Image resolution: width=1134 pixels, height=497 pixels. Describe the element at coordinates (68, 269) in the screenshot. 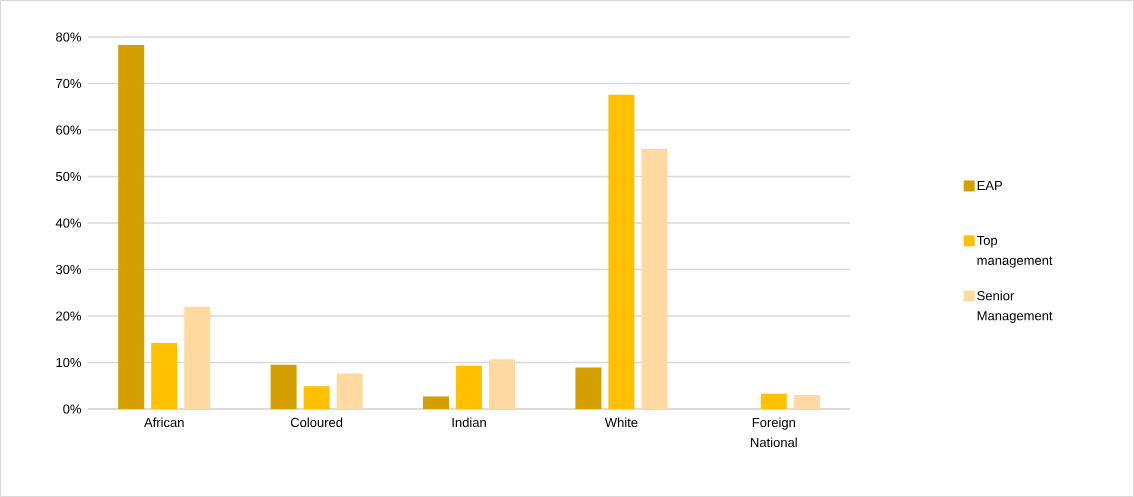

I see `y-tick-label: 30%` at that location.